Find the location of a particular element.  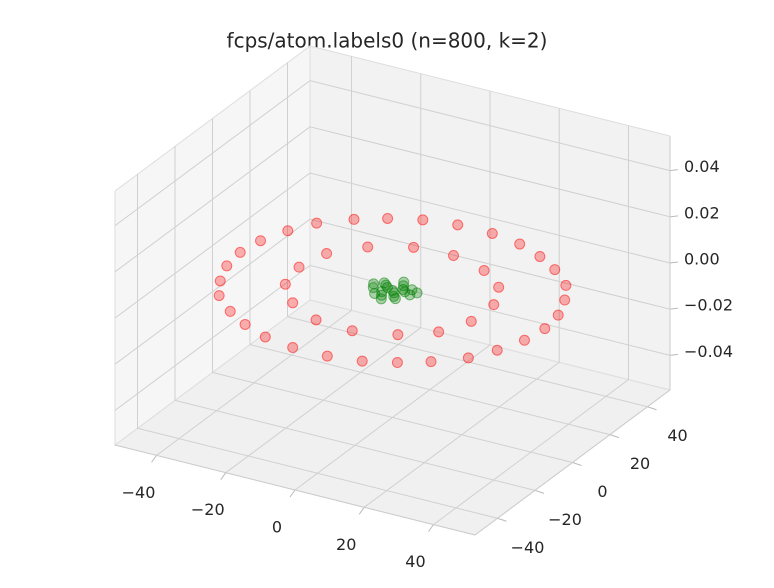

x-tick-label: 0 is located at coordinates (277, 527).